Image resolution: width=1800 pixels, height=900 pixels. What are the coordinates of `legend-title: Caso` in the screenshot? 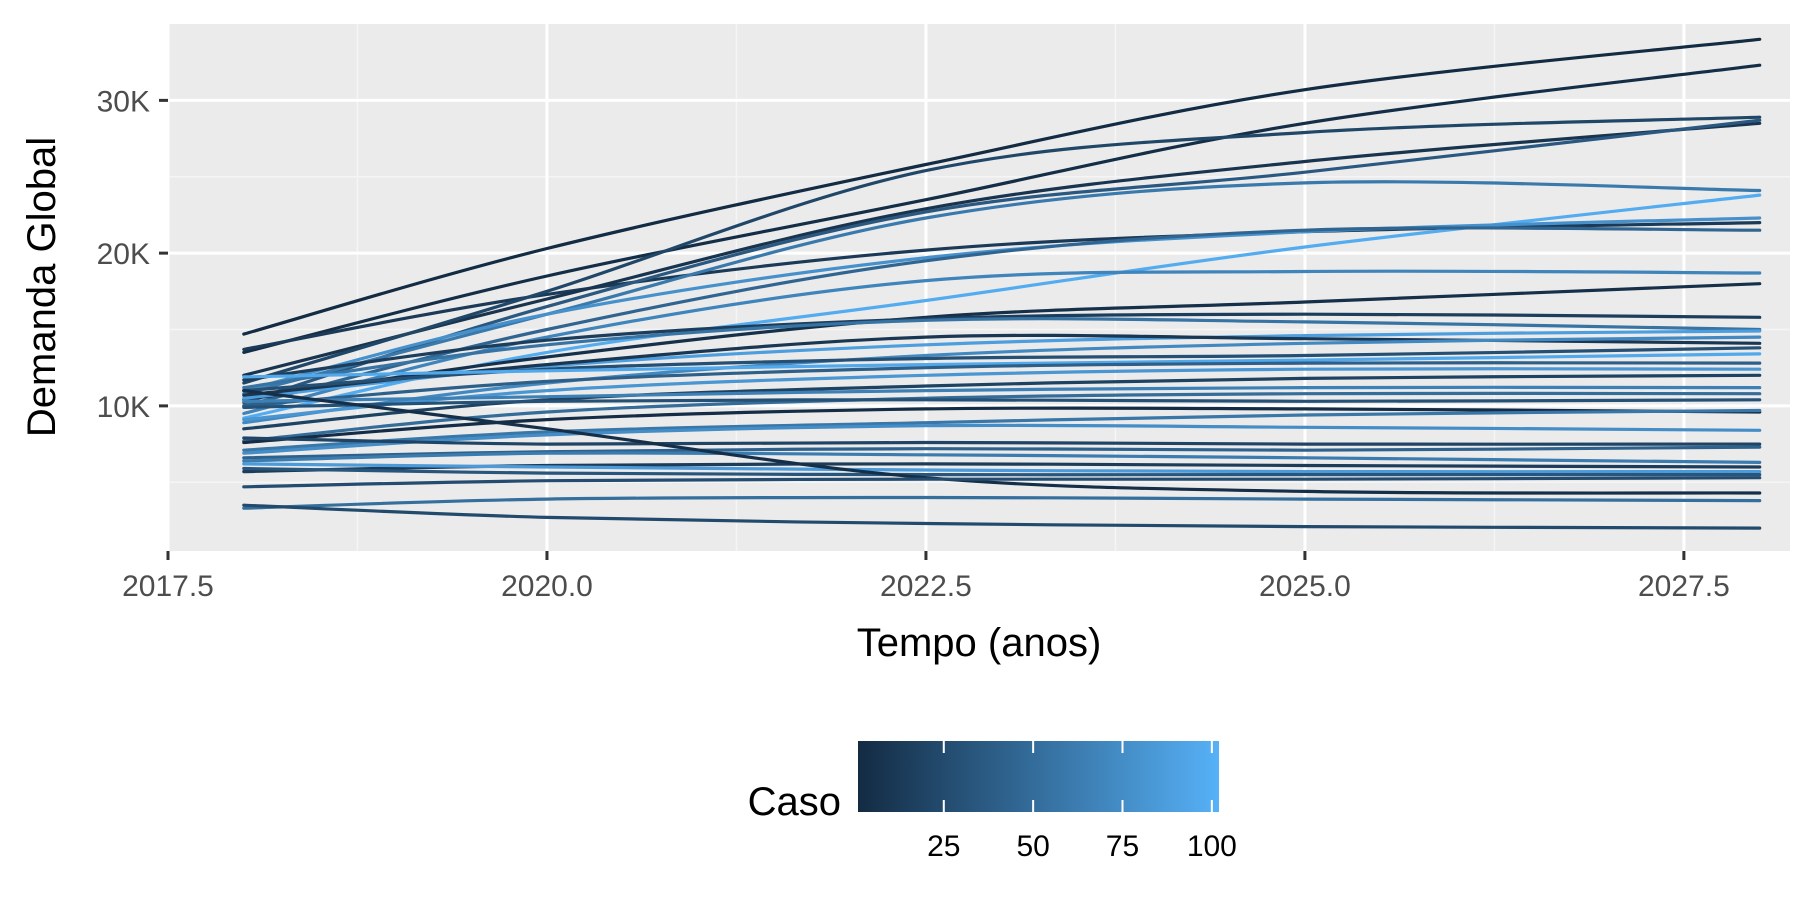 It's located at (794, 802).